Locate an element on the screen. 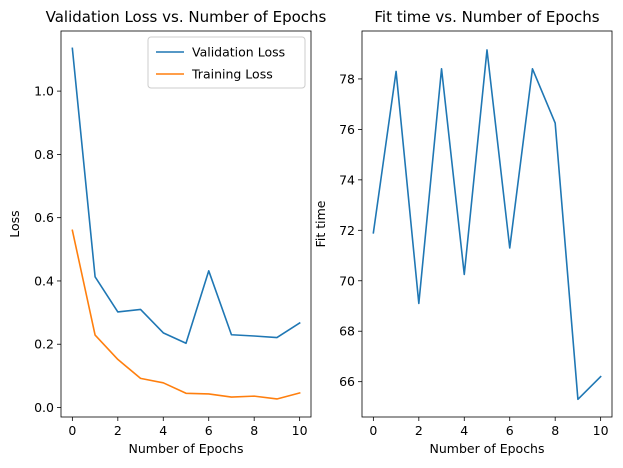 This screenshot has height=468, width=623. fit-time-y-tick-label: 76 is located at coordinates (347, 129).